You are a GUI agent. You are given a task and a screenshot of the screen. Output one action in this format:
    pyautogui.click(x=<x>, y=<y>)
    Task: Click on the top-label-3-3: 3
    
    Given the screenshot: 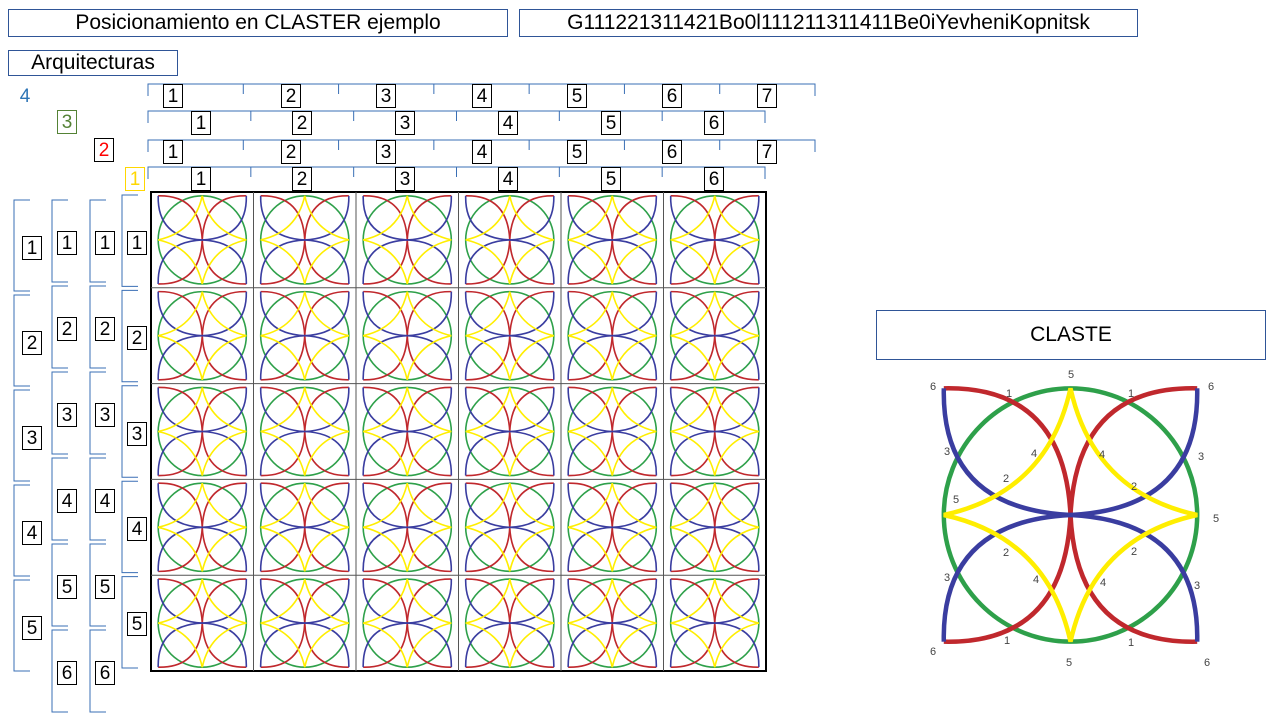 What is the action you would take?
    pyautogui.click(x=405, y=123)
    